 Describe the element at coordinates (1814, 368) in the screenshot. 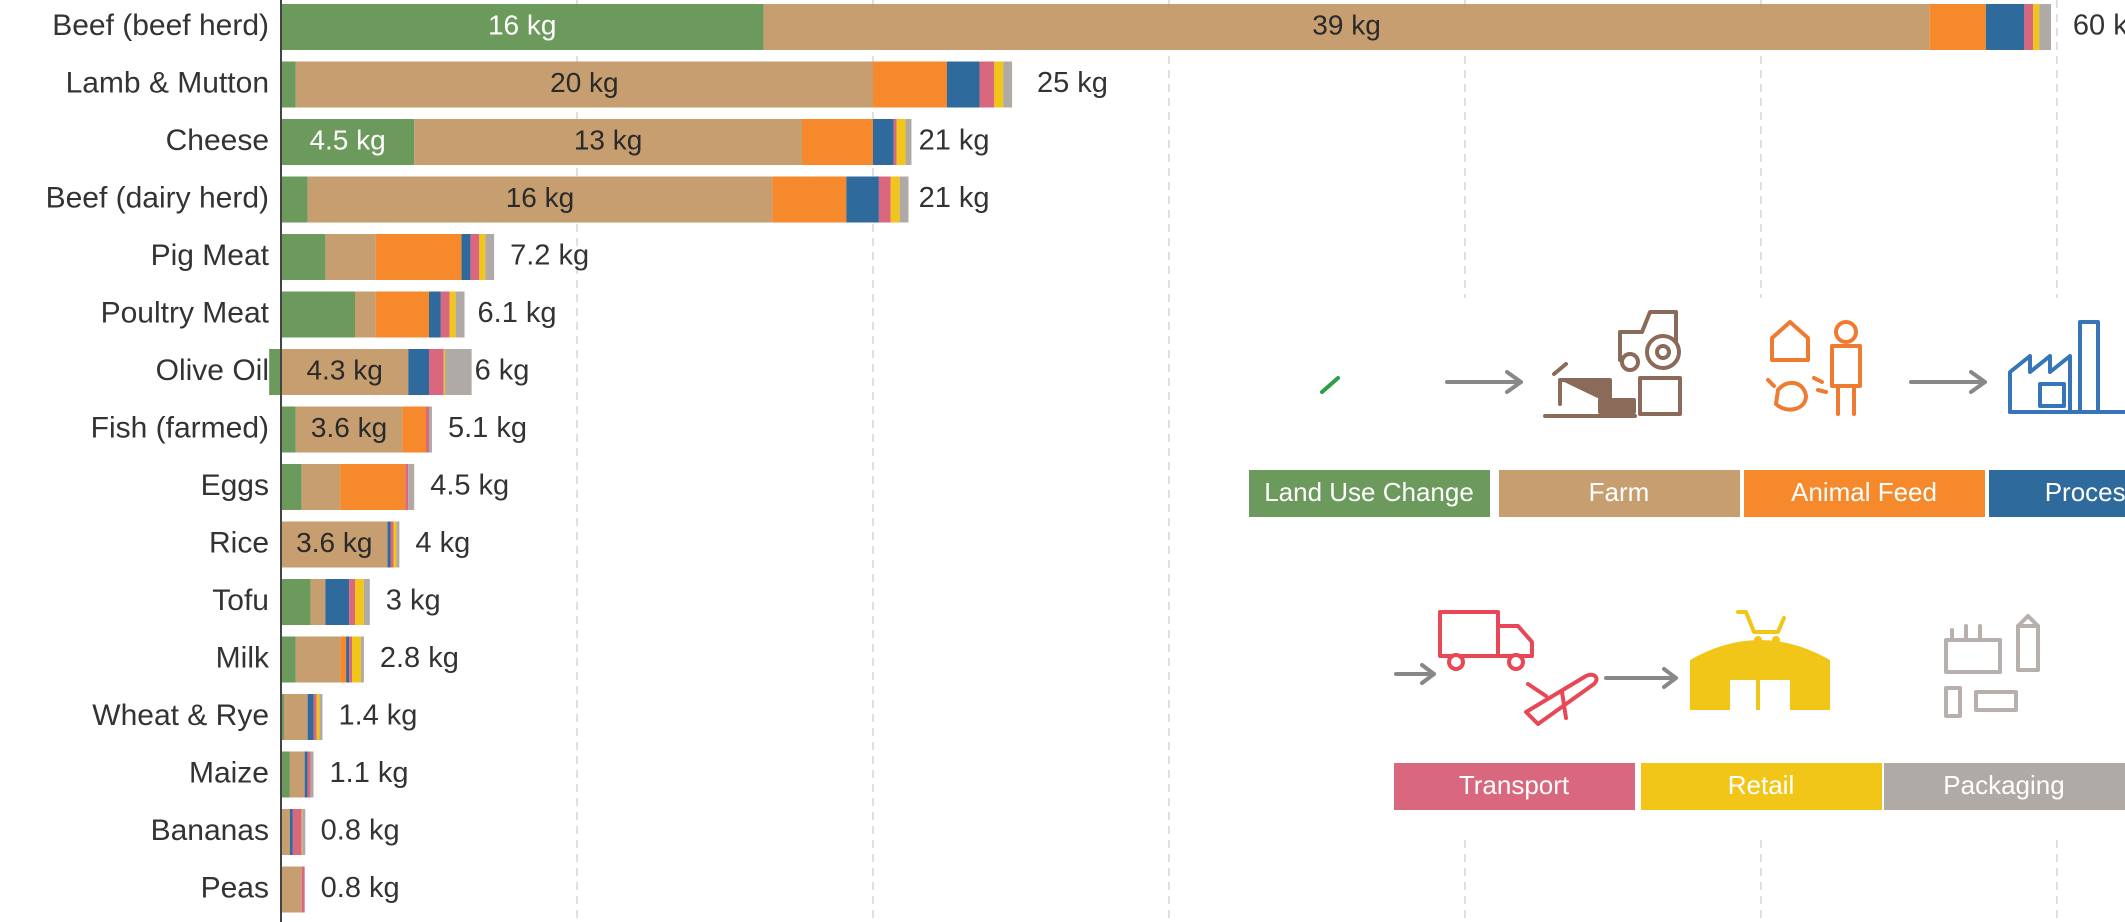

I see `icon-feed` at that location.